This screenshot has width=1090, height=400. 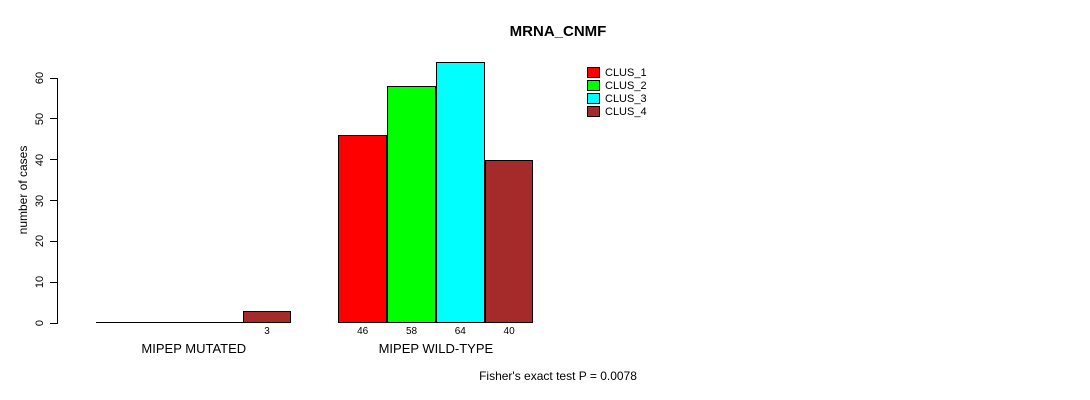 What do you see at coordinates (23, 190) in the screenshot?
I see `y-axis-label: number of cases` at bounding box center [23, 190].